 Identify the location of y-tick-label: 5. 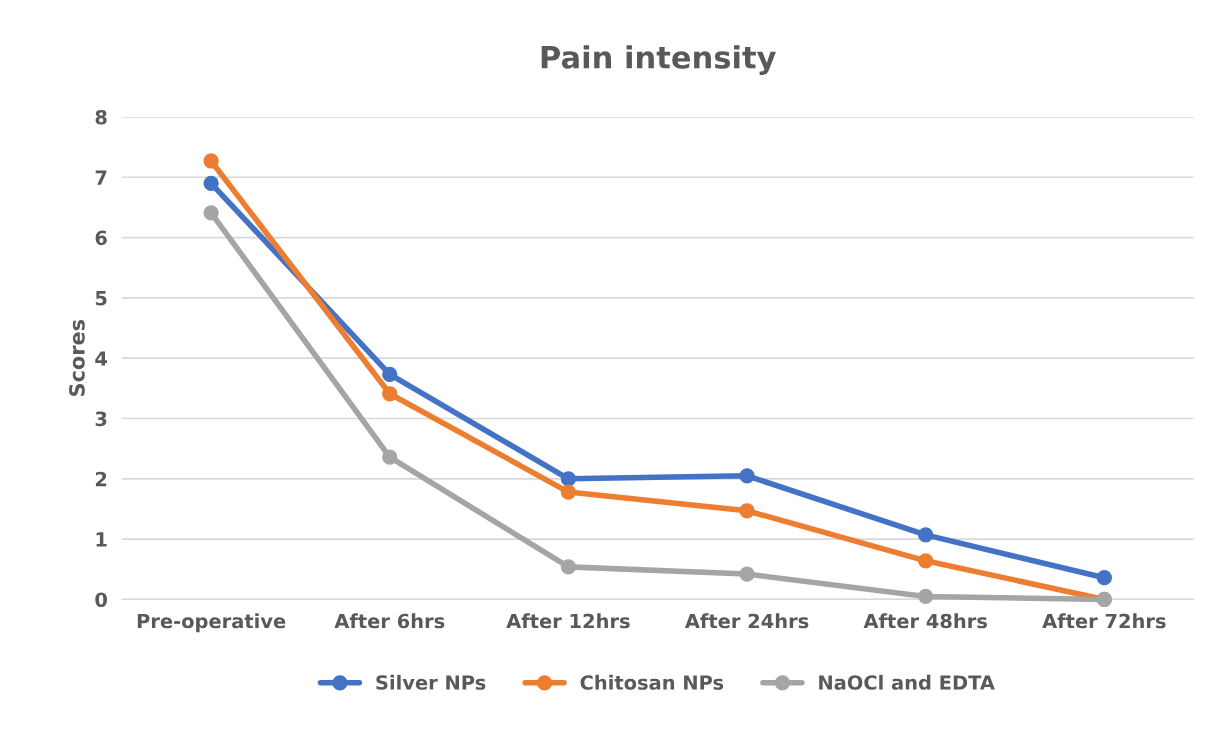
(101, 298).